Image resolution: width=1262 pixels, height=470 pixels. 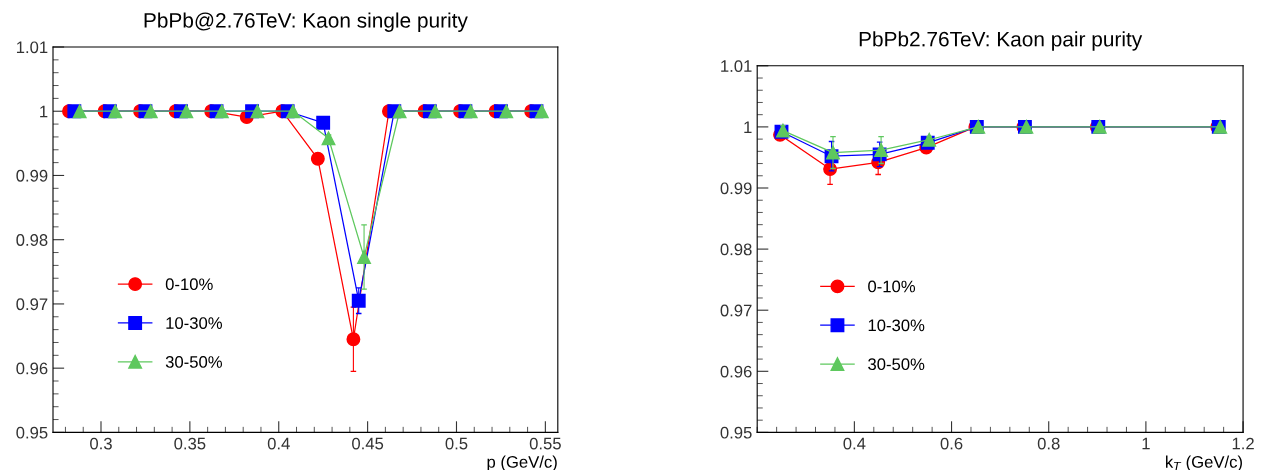 What do you see at coordinates (456, 443) in the screenshot?
I see `x-tick-label: 0.5` at bounding box center [456, 443].